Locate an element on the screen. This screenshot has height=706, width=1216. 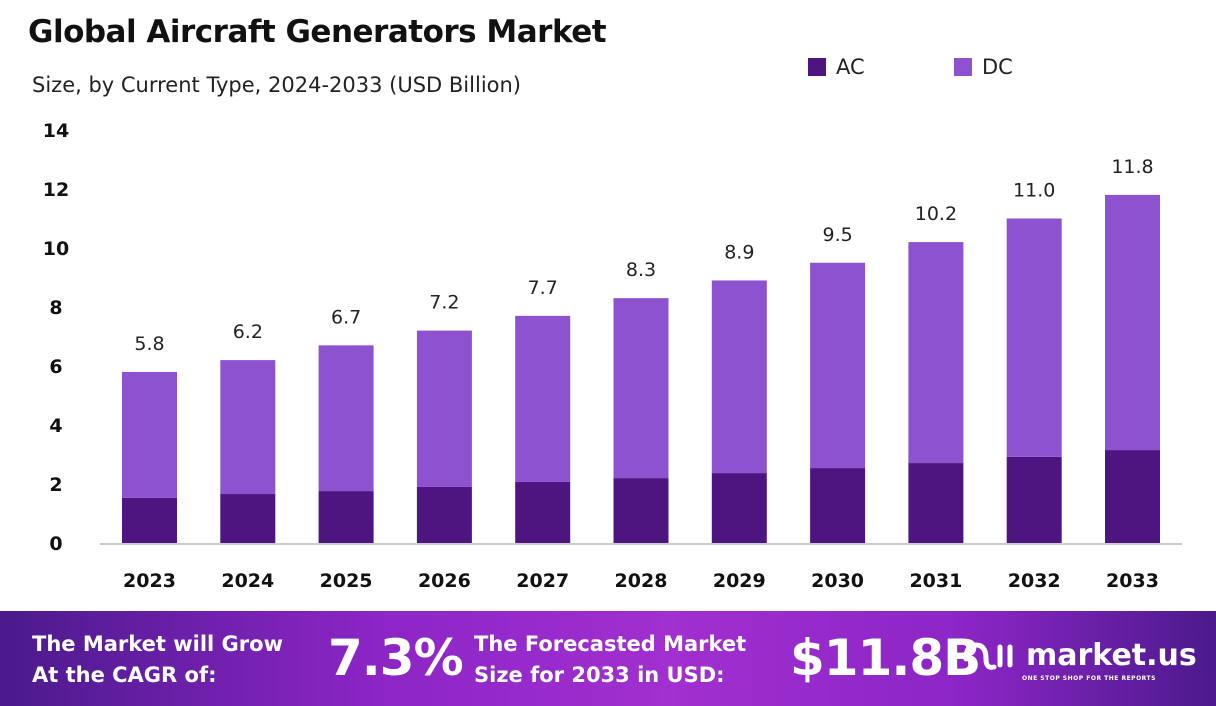
x-tick-label: 2026 is located at coordinates (444, 581).